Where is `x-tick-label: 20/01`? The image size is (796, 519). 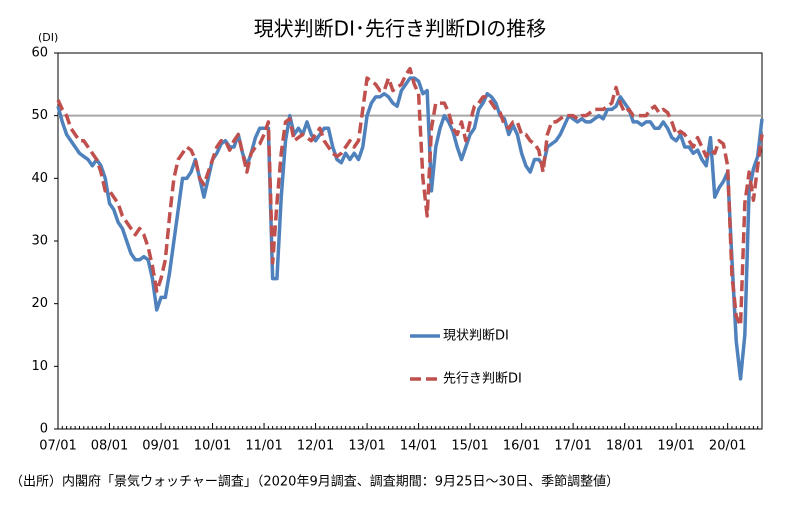
x-tick-label: 20/01 is located at coordinates (727, 446).